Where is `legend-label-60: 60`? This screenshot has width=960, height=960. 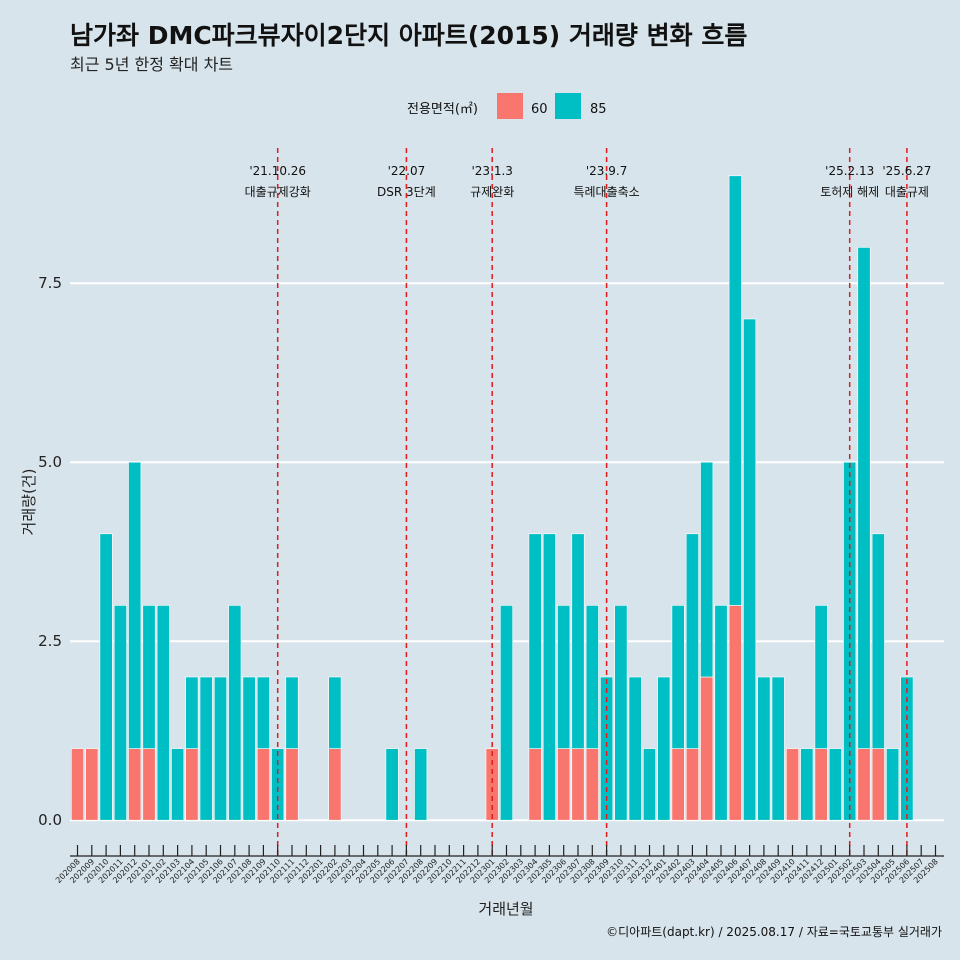 legend-label-60: 60 is located at coordinates (539, 109).